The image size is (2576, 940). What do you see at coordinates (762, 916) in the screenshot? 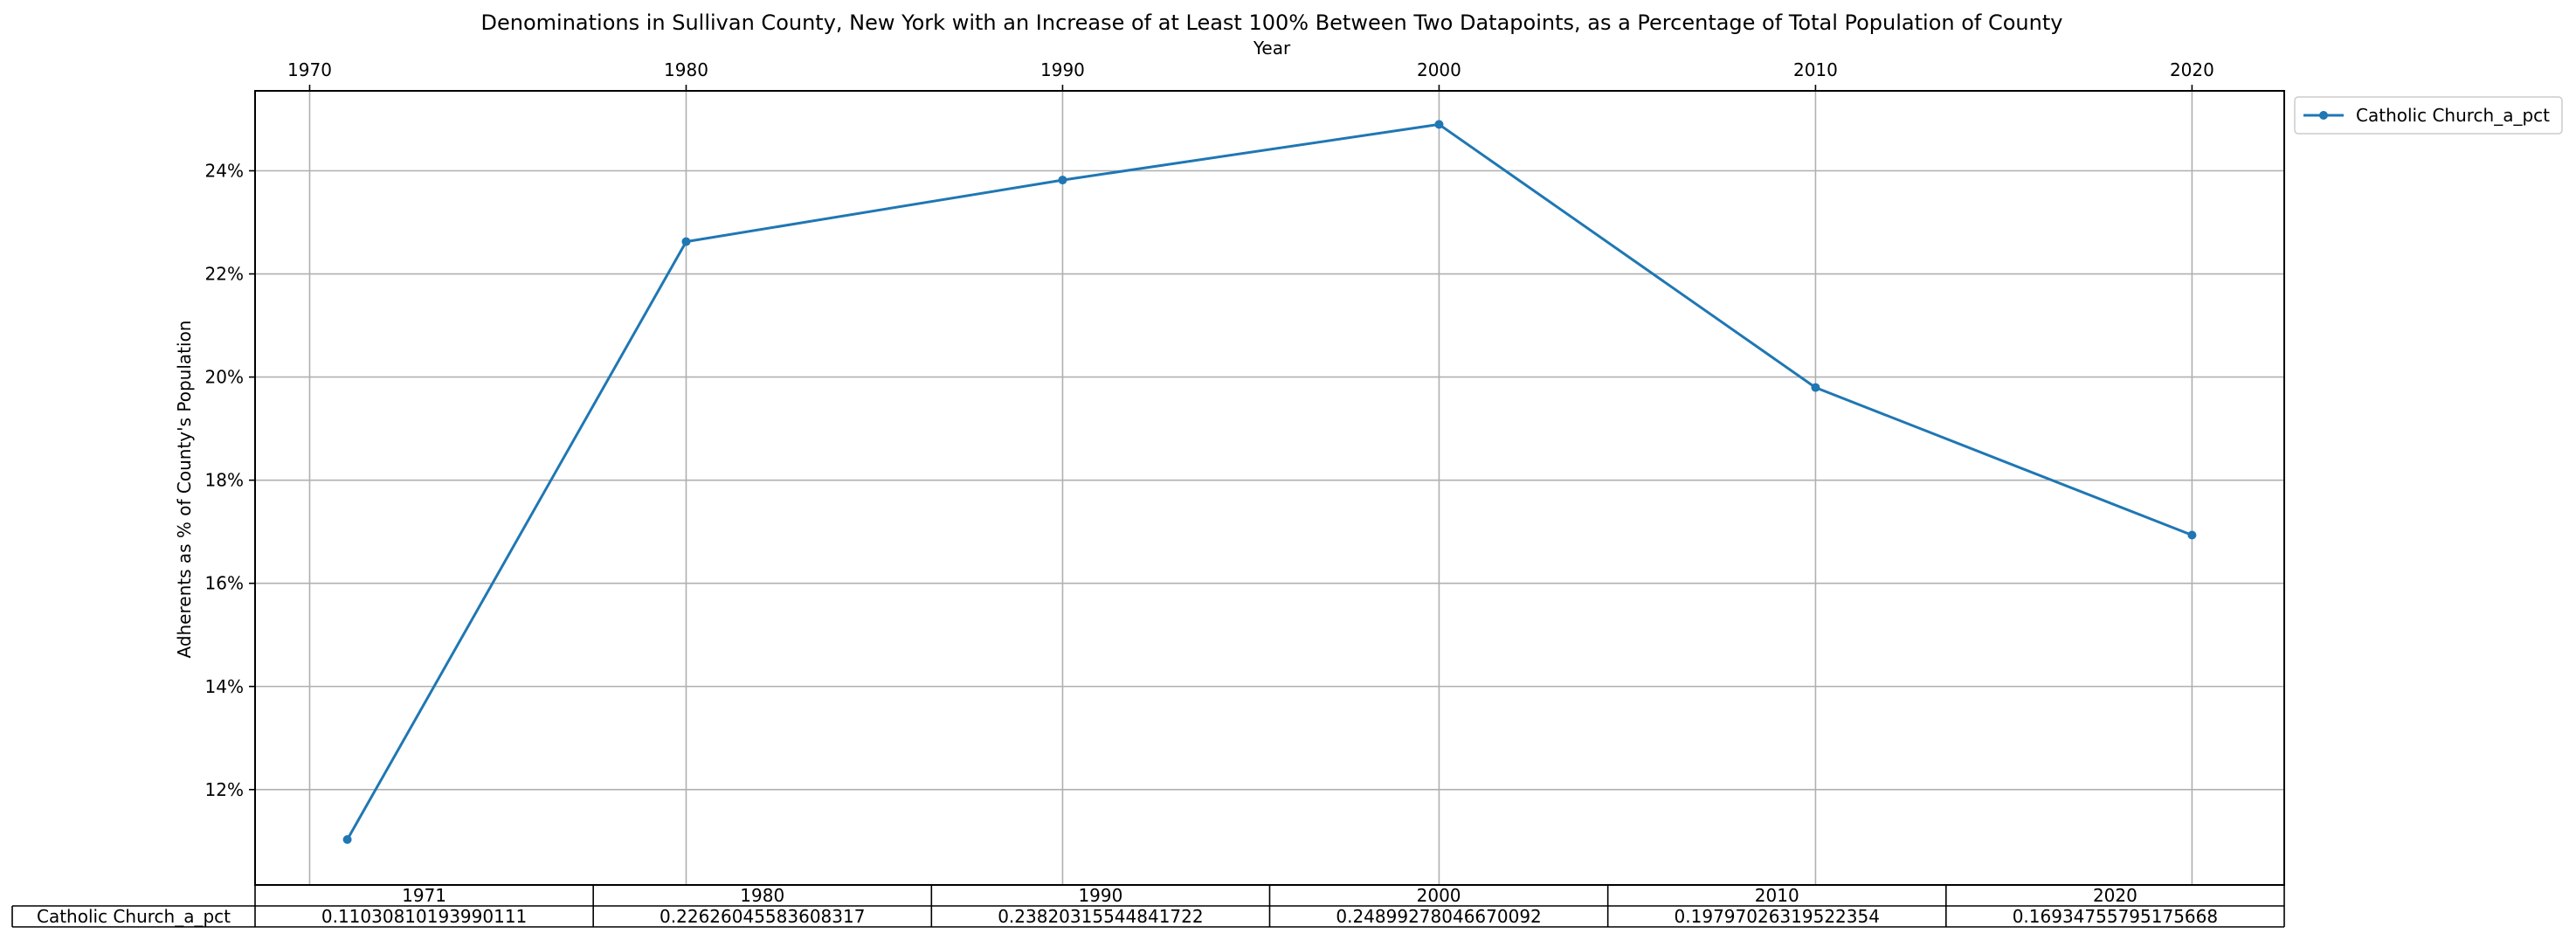
I see `table-cell: 0.22626045583608317` at bounding box center [762, 916].